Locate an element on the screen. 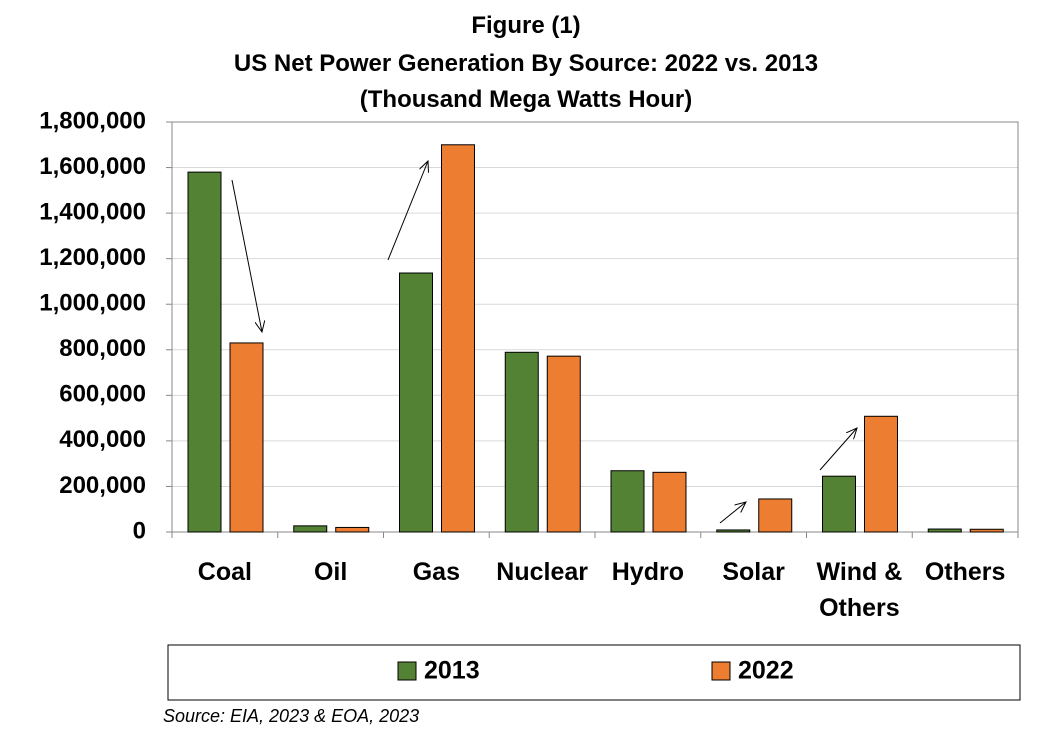  x-tick-label: Hydro is located at coordinates (647, 572).